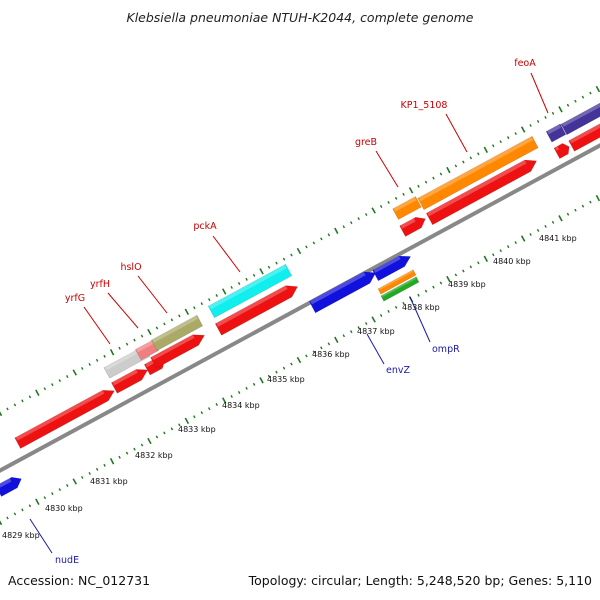 The height and width of the screenshot is (600, 600). Describe the element at coordinates (377, 162) in the screenshot. I see `gene-label-greB: greB` at that location.